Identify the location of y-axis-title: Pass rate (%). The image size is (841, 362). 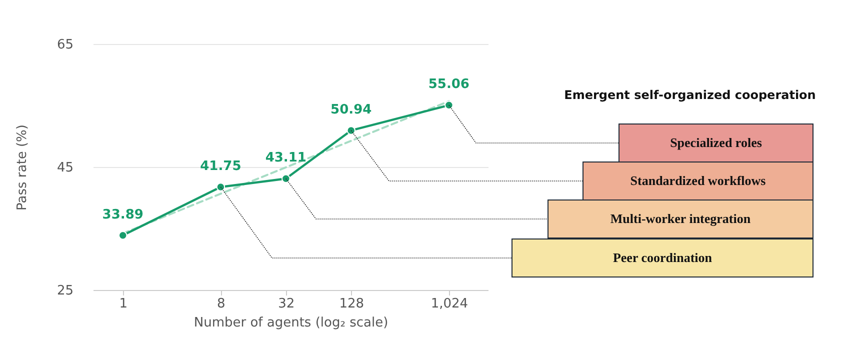
(22, 167).